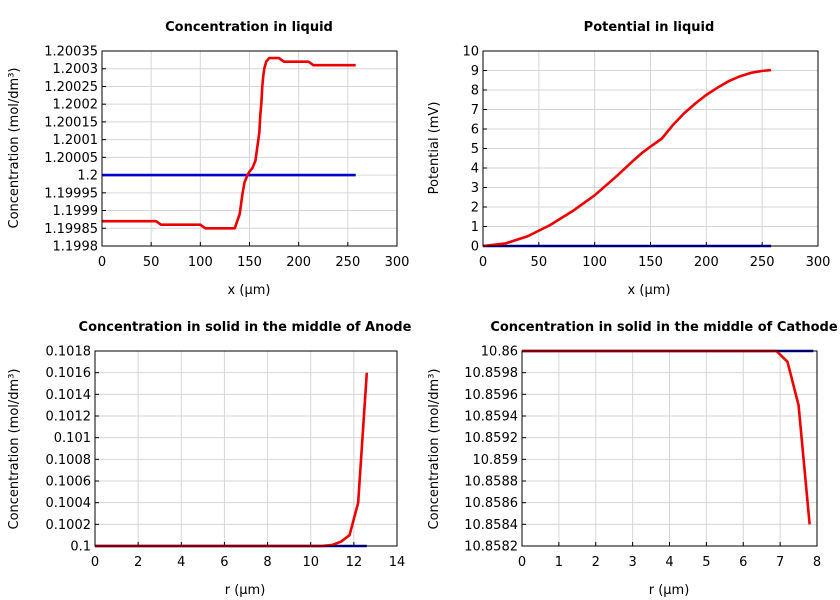 The width and height of the screenshot is (840, 600). I want to click on y-tick-label: 10.8598, so click(491, 373).